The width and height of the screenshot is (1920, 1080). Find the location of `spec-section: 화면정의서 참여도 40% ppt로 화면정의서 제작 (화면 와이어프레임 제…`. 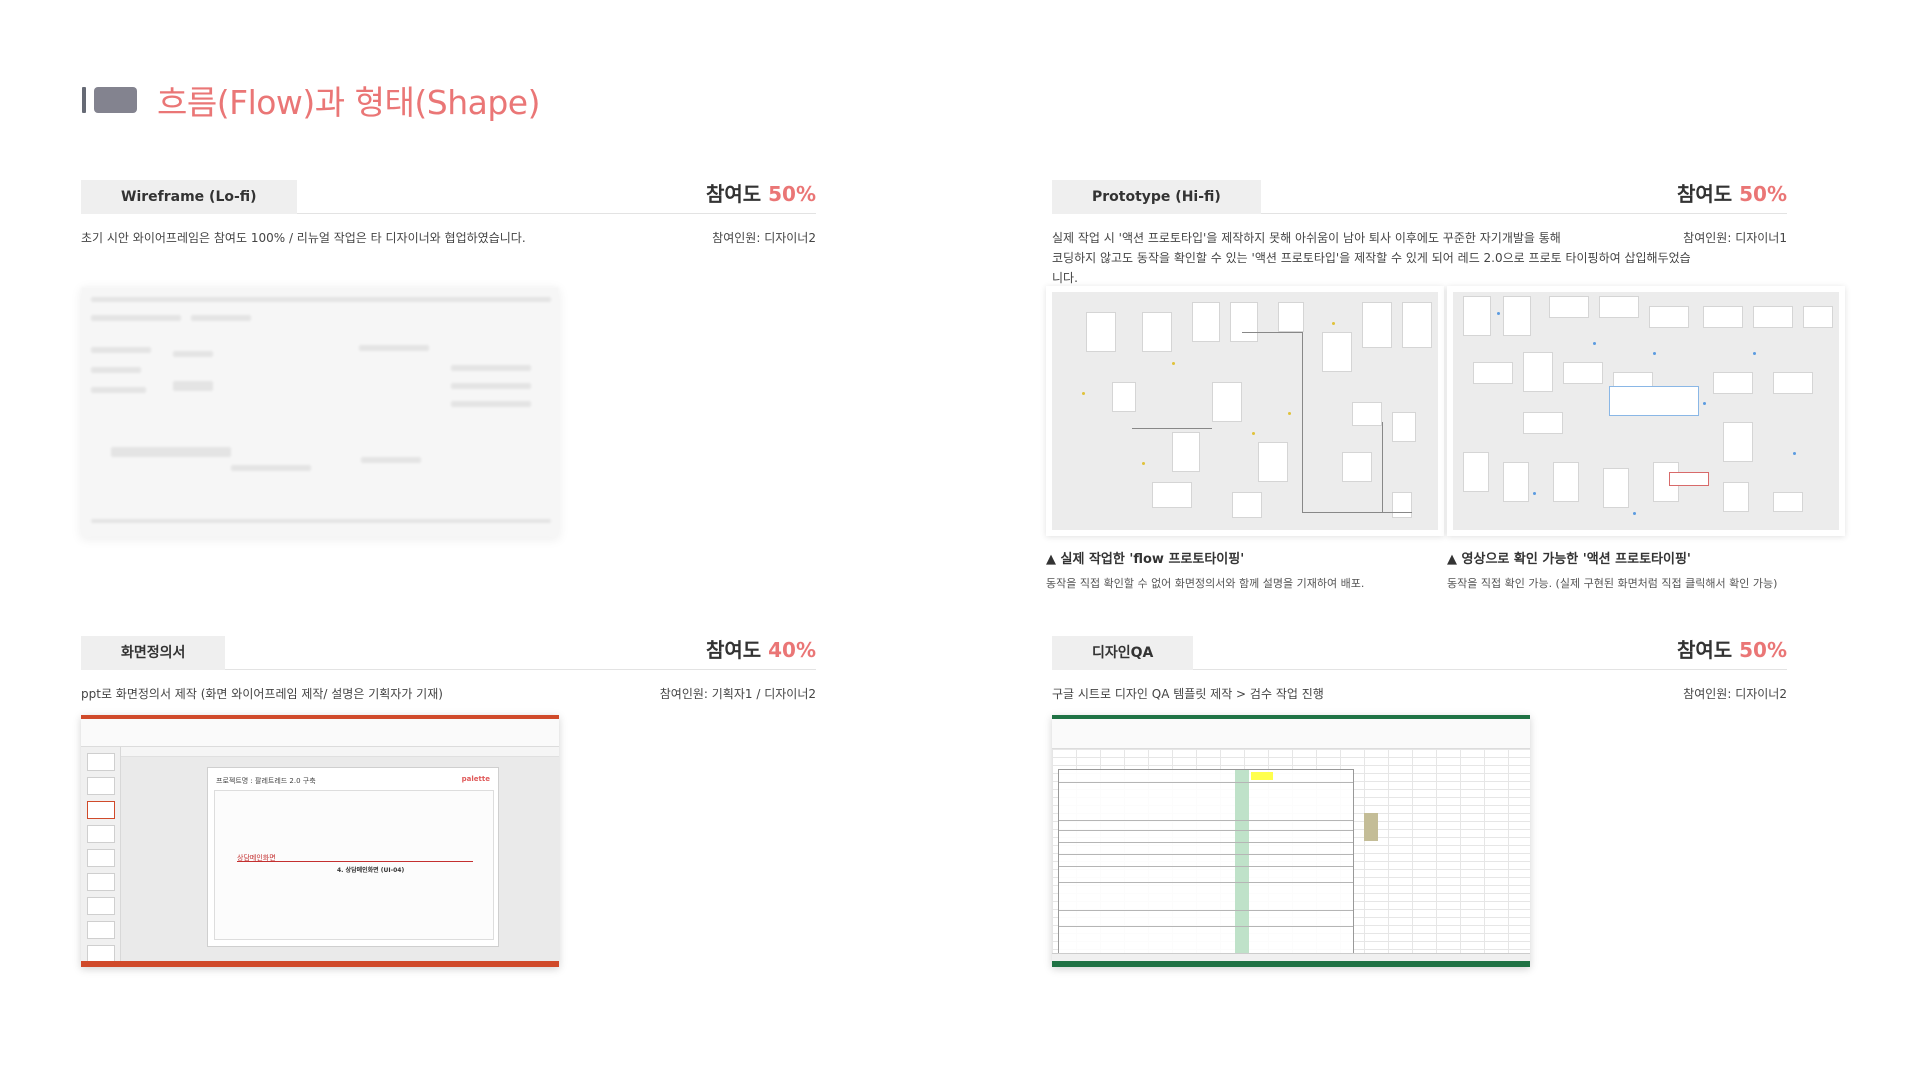

spec-section: 화면정의서 참여도 40% ppt로 화면정의서 제작 (화면 와이어프레임 제… is located at coordinates (448, 670).